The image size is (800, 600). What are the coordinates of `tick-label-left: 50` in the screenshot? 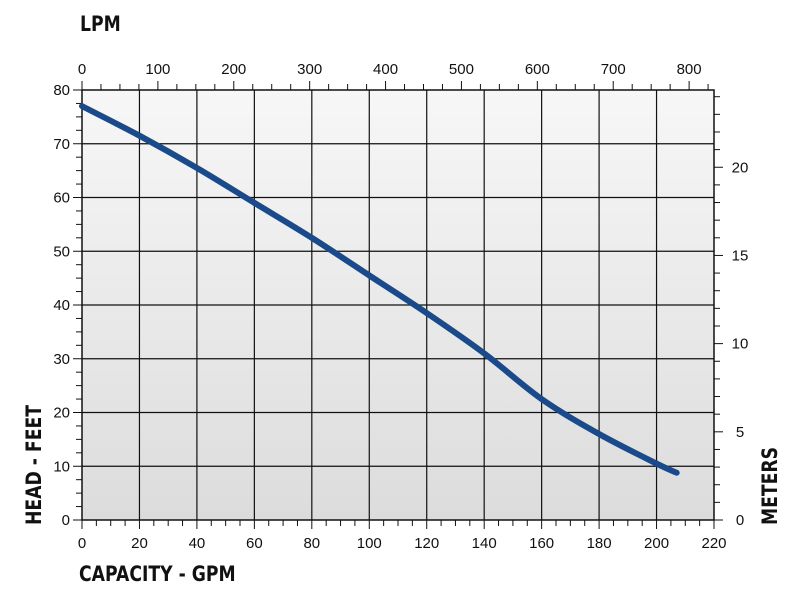 It's located at (61, 251).